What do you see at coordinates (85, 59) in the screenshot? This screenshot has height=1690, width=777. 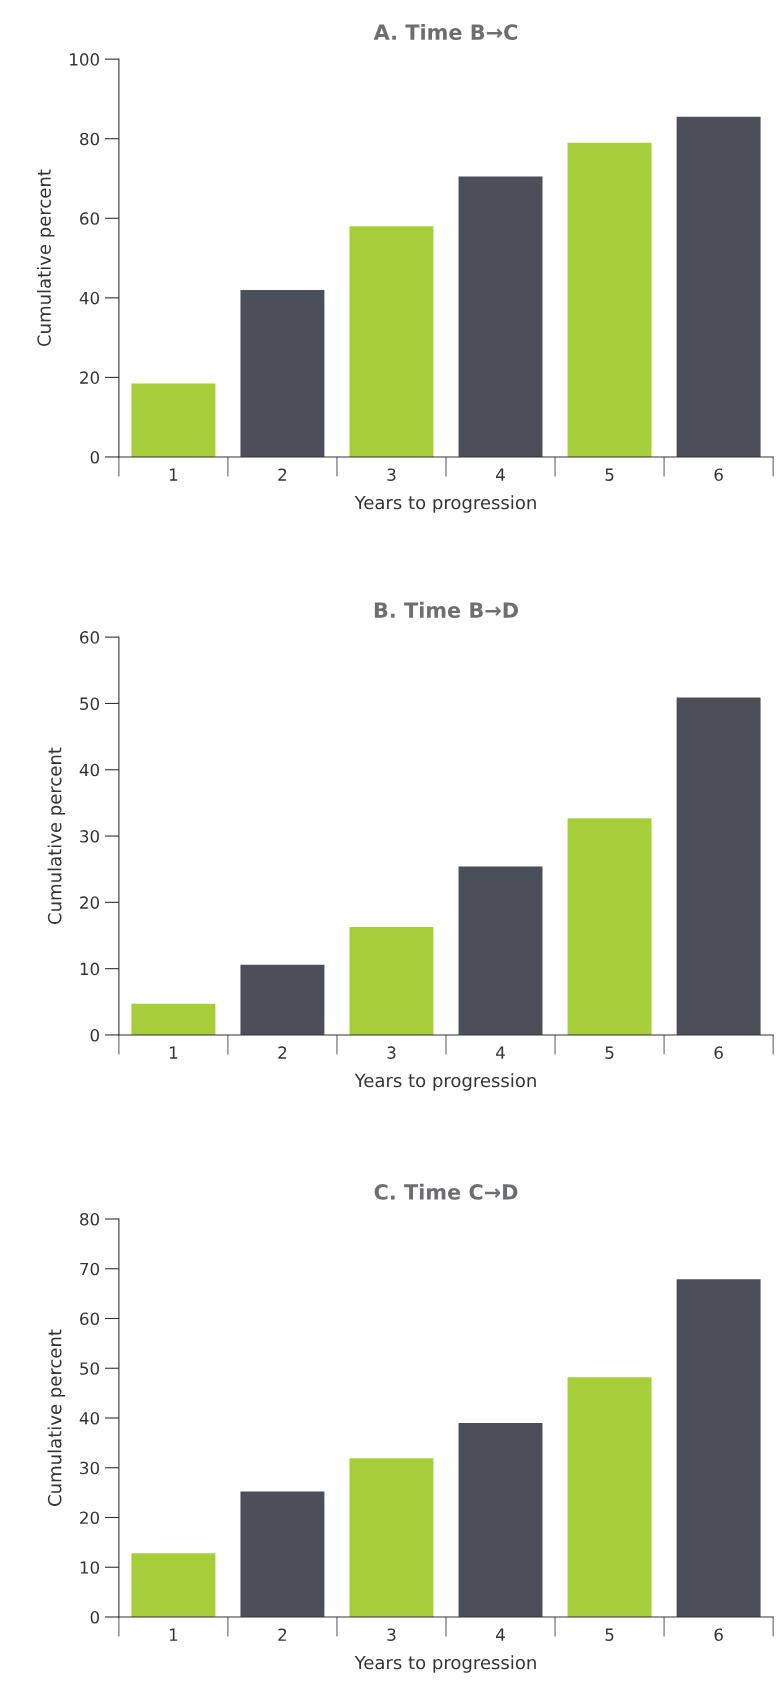 I see `y-tick-label: 100` at bounding box center [85, 59].